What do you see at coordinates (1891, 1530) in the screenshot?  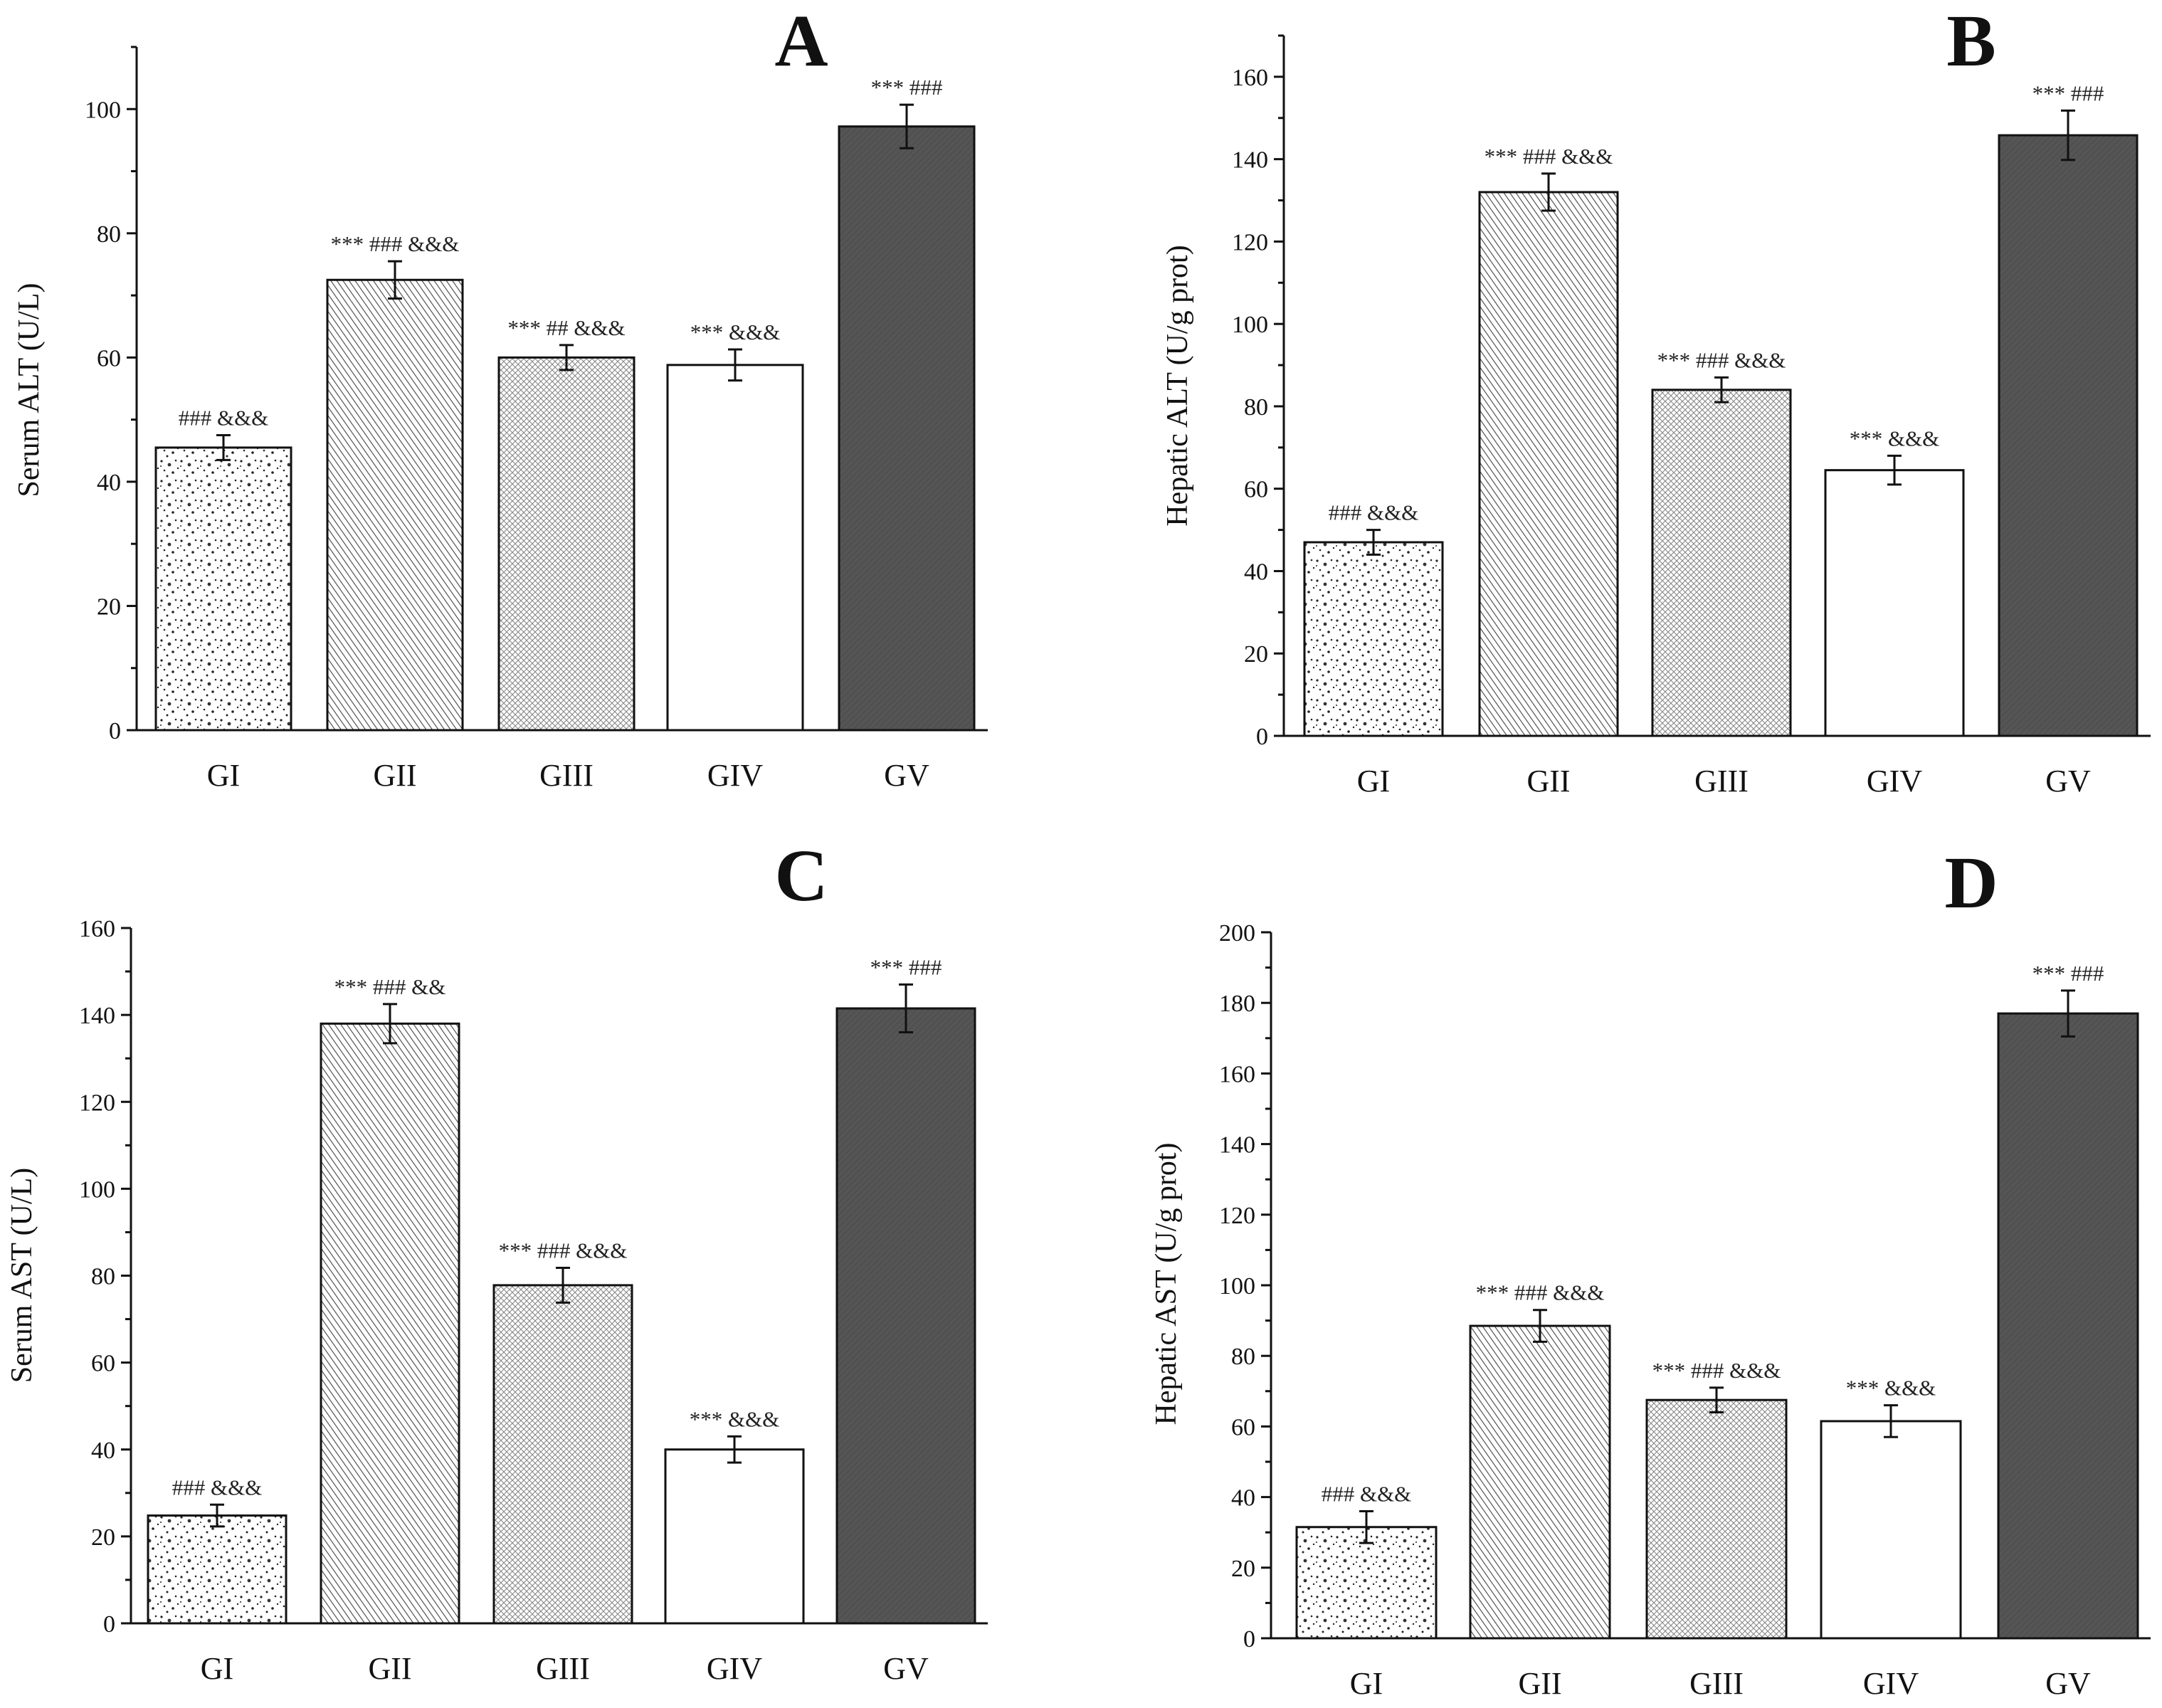 I see `panel-d-bar-giv` at bounding box center [1891, 1530].